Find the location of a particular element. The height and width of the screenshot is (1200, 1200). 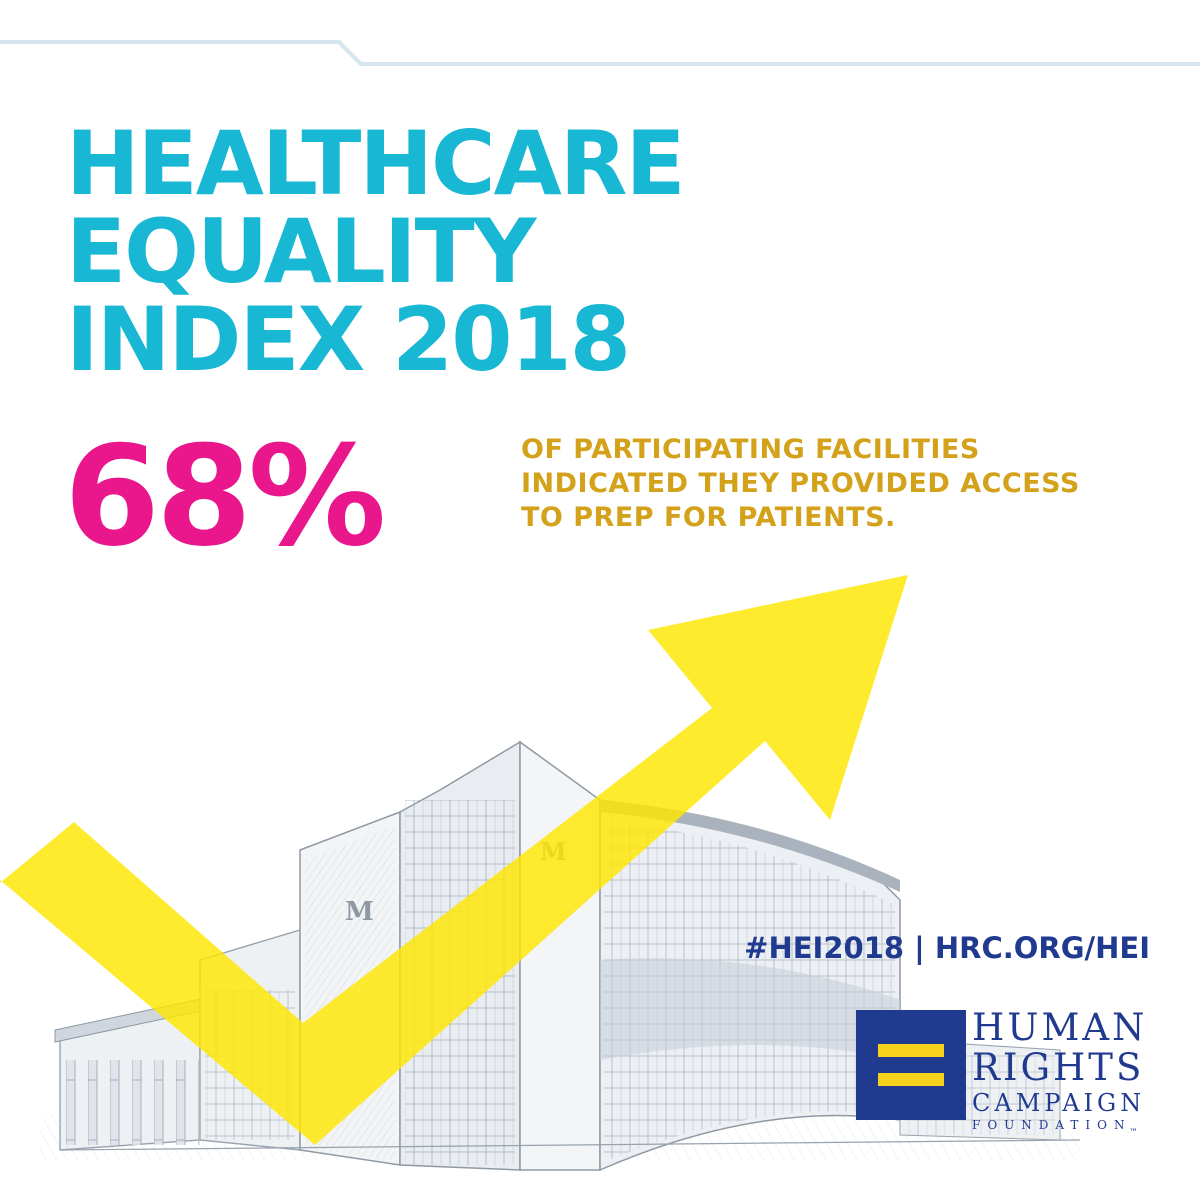

stat-caption-line-2: INDICATED THEY PROVIDED ACCESS is located at coordinates (800, 483).